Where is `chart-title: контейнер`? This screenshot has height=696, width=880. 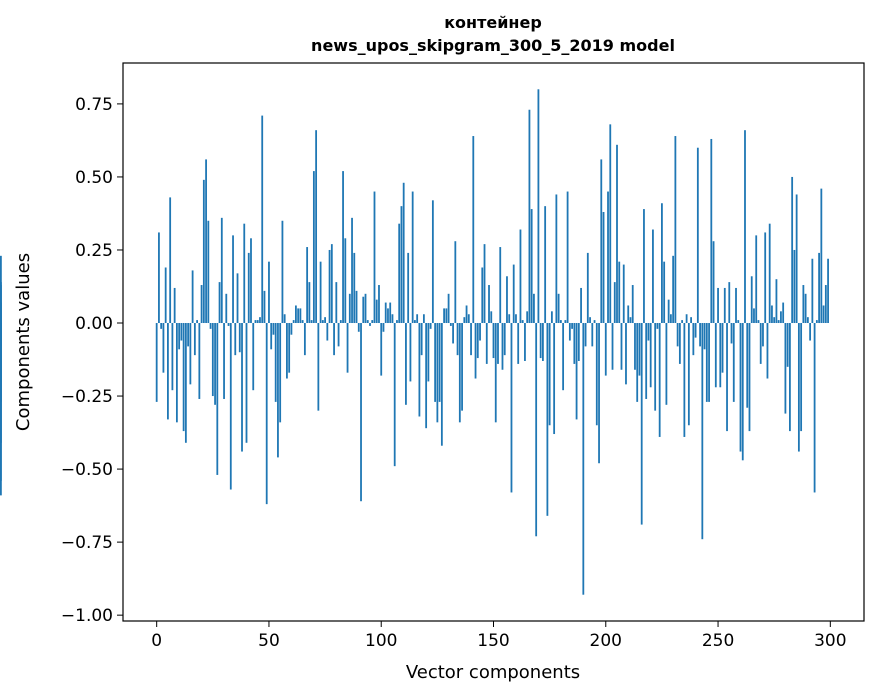 chart-title: контейнер is located at coordinates (493, 22).